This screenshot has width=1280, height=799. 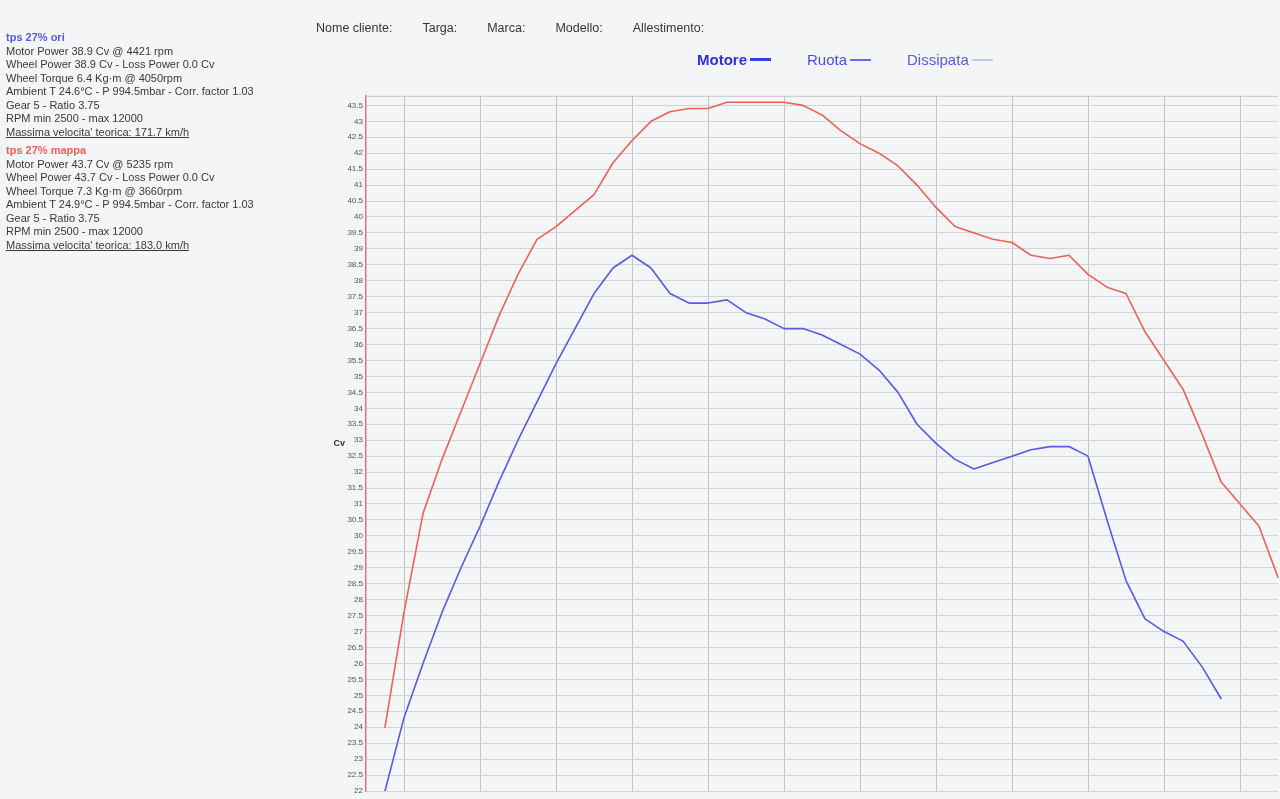 I want to click on y-tick-label: 31, so click(x=359, y=504).